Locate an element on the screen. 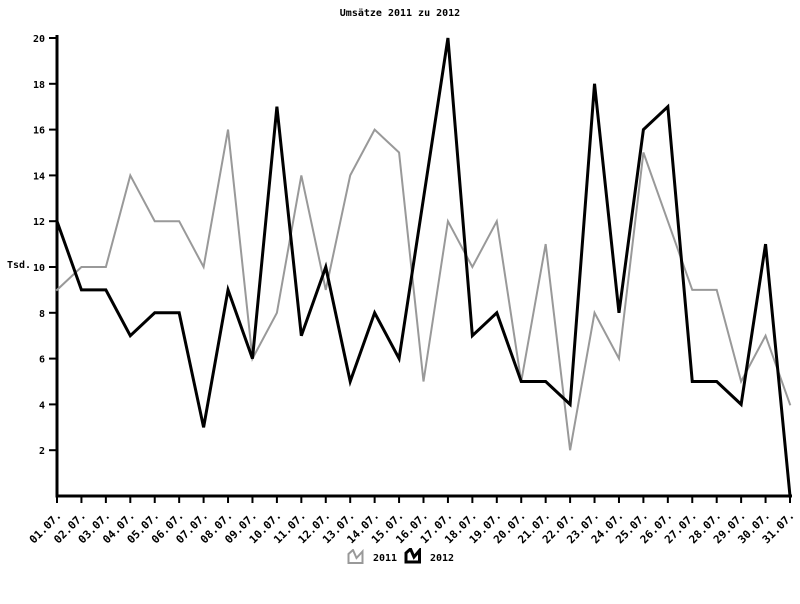 The height and width of the screenshot is (604, 800). y-tick-label: 8 is located at coordinates (42, 314).